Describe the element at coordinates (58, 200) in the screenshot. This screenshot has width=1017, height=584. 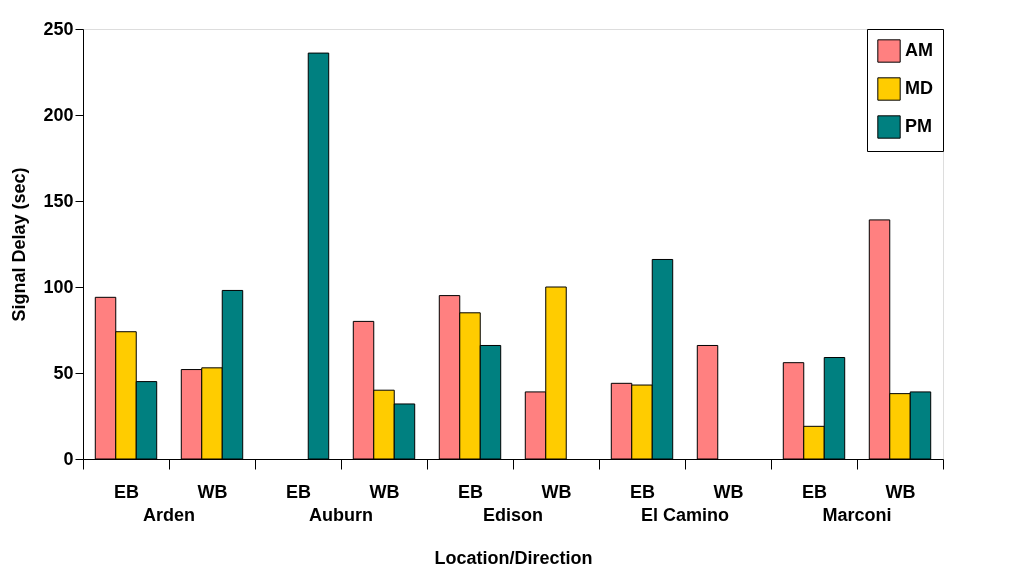
I see `y-tick-label: 150` at that location.